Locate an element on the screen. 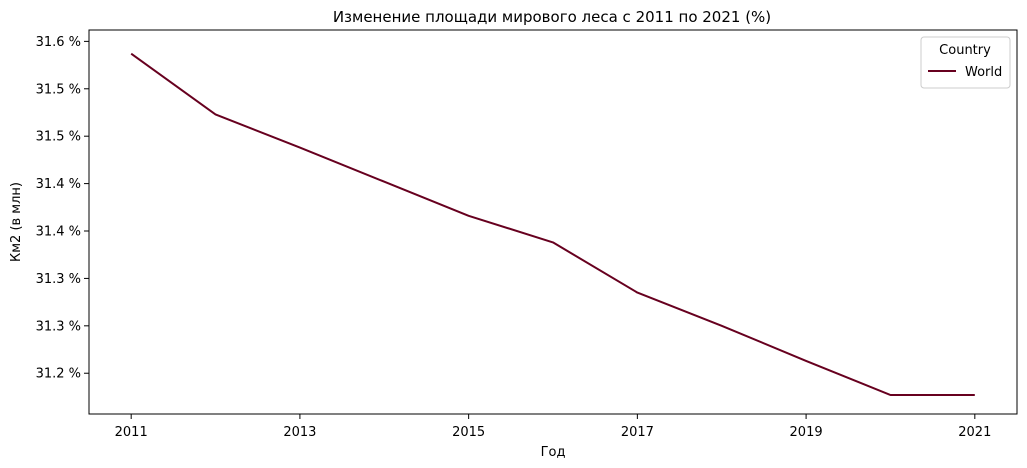 The image size is (1027, 468). x-axis-label: Год is located at coordinates (553, 452).